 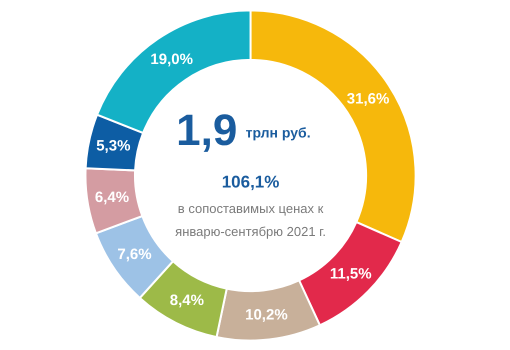 What do you see at coordinates (368, 99) in the screenshot?
I see `data-label: 31,6%` at bounding box center [368, 99].